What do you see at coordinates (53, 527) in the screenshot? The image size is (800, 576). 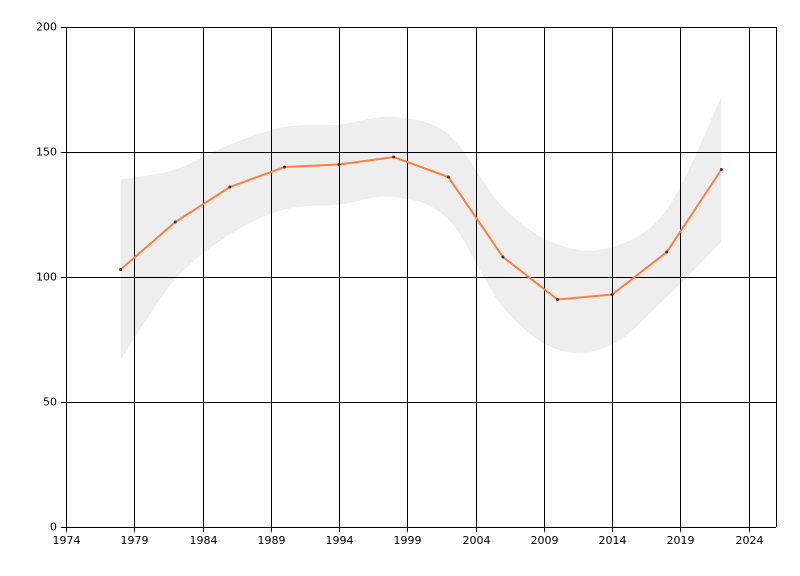 I see `y-tick-label: 0` at bounding box center [53, 527].